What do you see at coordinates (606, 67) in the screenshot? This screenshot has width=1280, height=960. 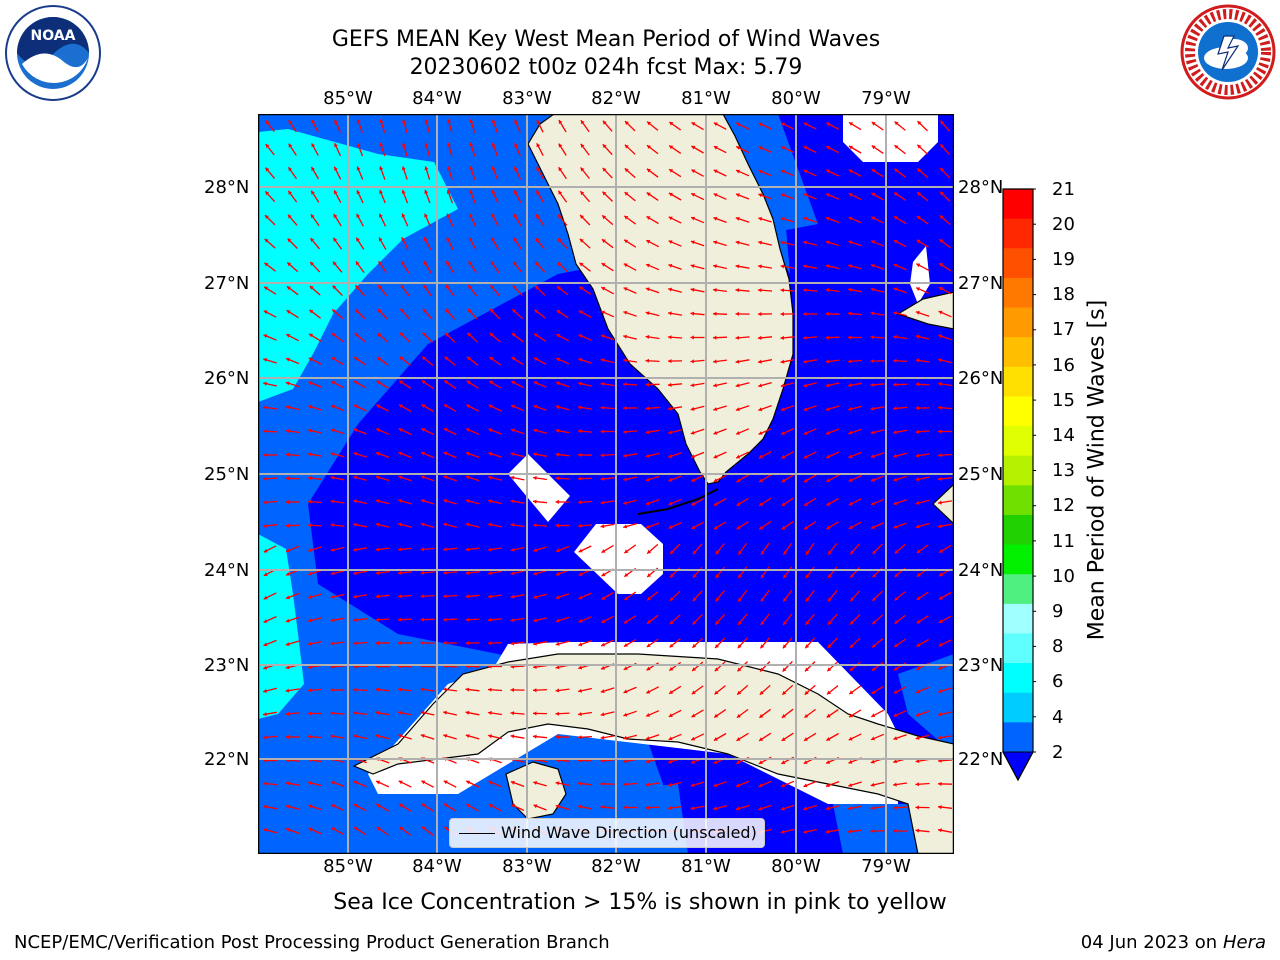 I see `map-subtitle: 20230602 t00z 024h fcst Max: 5.79` at bounding box center [606, 67].